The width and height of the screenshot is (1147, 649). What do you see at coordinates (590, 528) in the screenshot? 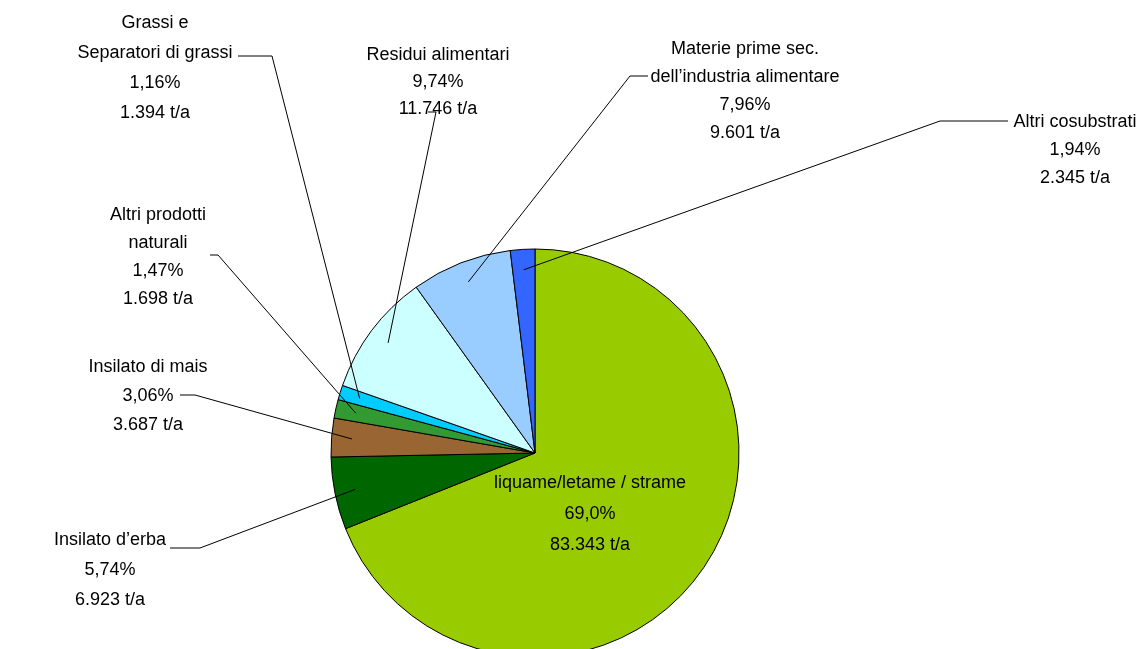
I see `data-label: 69,0% 83.343 t/a` at bounding box center [590, 528].